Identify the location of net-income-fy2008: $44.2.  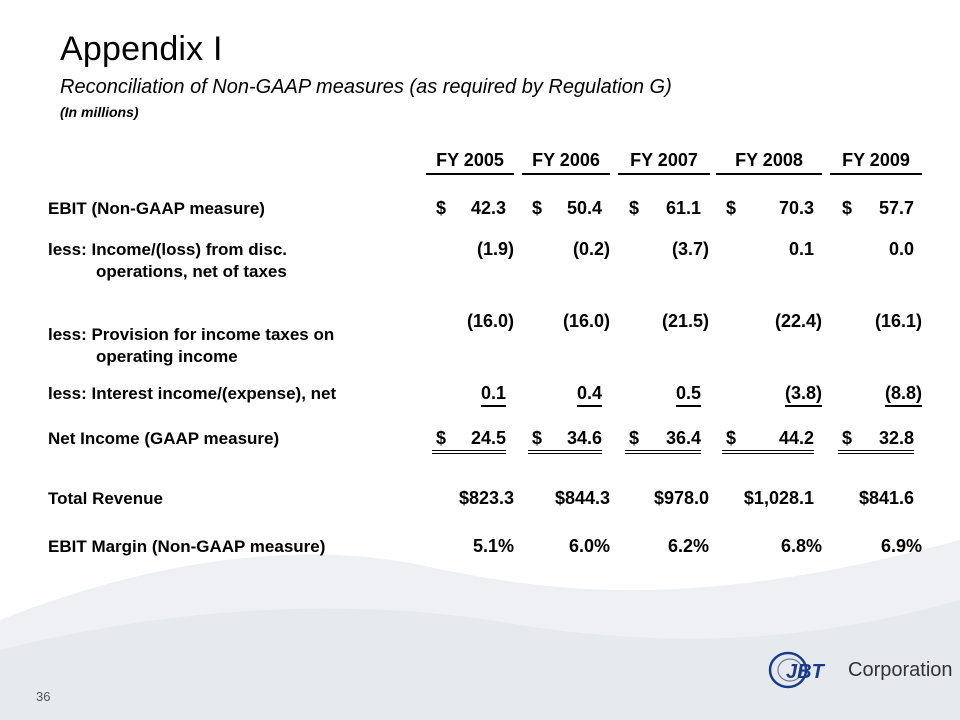
(768, 441).